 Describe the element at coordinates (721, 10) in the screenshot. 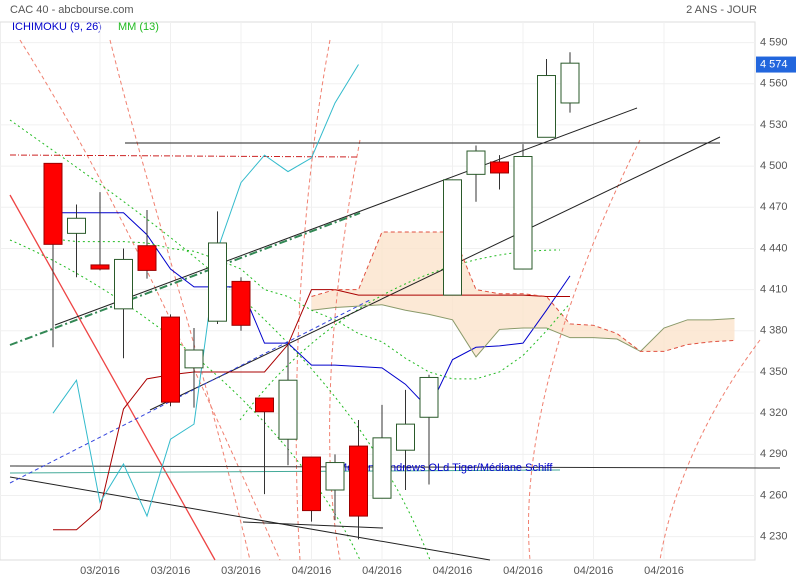

I see `chart-subtitle: 2 ANS - JOUR` at that location.